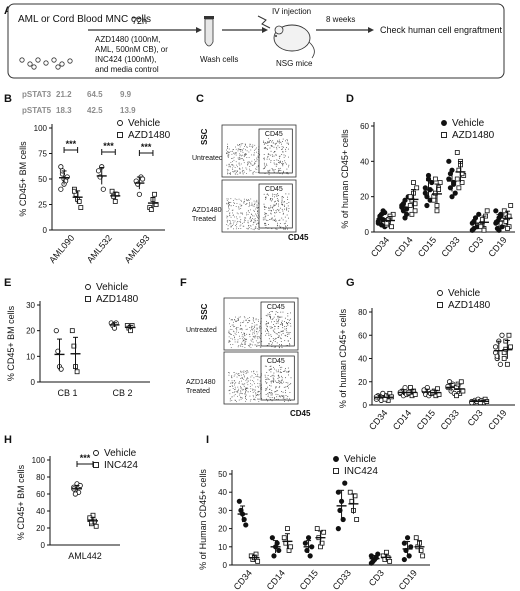  What do you see at coordinates (204, 311) in the screenshot?
I see `flow-f-ssc-label: SSC` at bounding box center [204, 311].